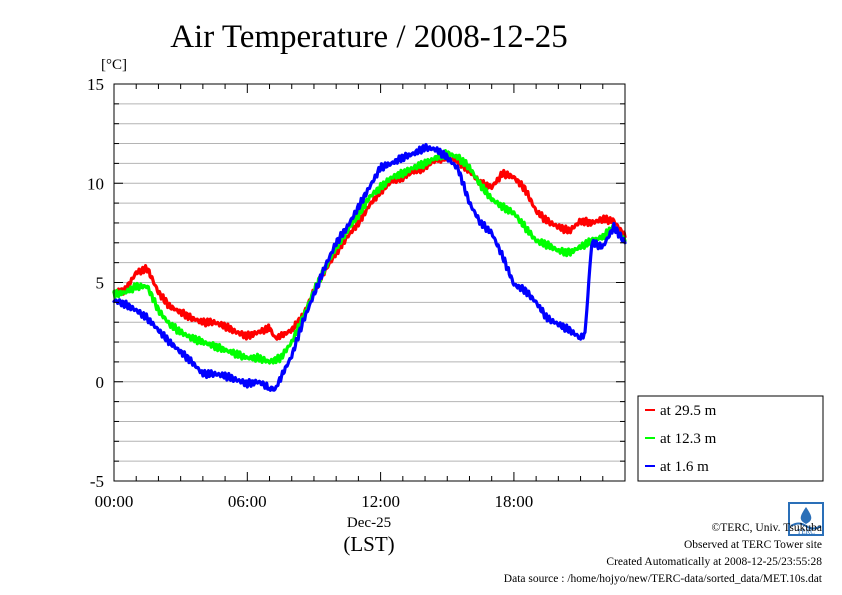 The height and width of the screenshot is (595, 842). Describe the element at coordinates (753, 545) in the screenshot. I see `footer-site: Observed at TERC Tower site` at that location.